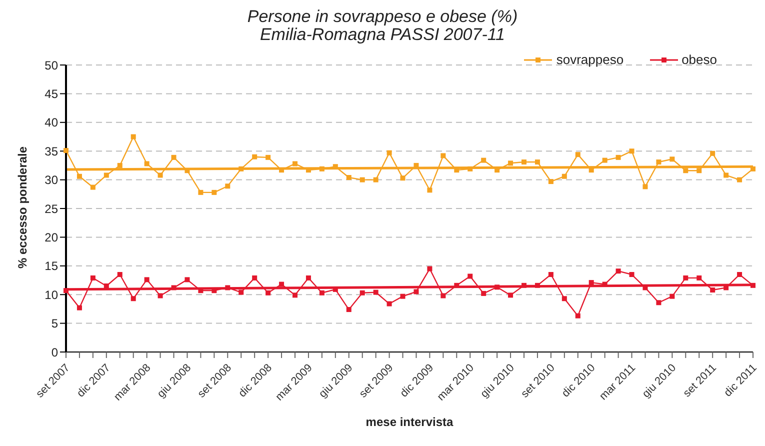  I want to click on y-tick-label: 20, so click(51, 237).